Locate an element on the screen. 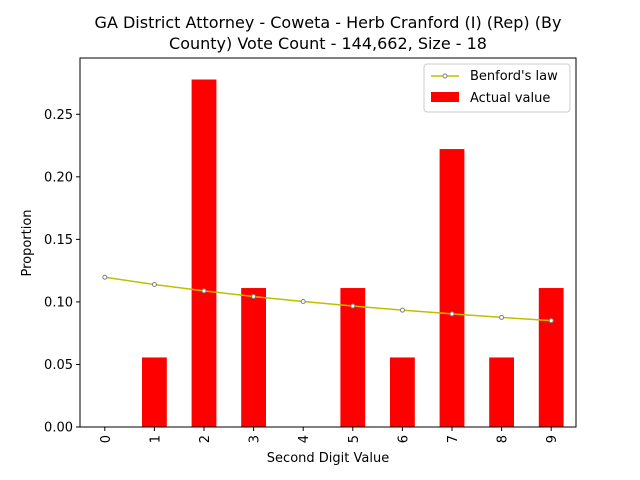 The image size is (640, 480). x-tick-label-0: 0 is located at coordinates (106, 439).